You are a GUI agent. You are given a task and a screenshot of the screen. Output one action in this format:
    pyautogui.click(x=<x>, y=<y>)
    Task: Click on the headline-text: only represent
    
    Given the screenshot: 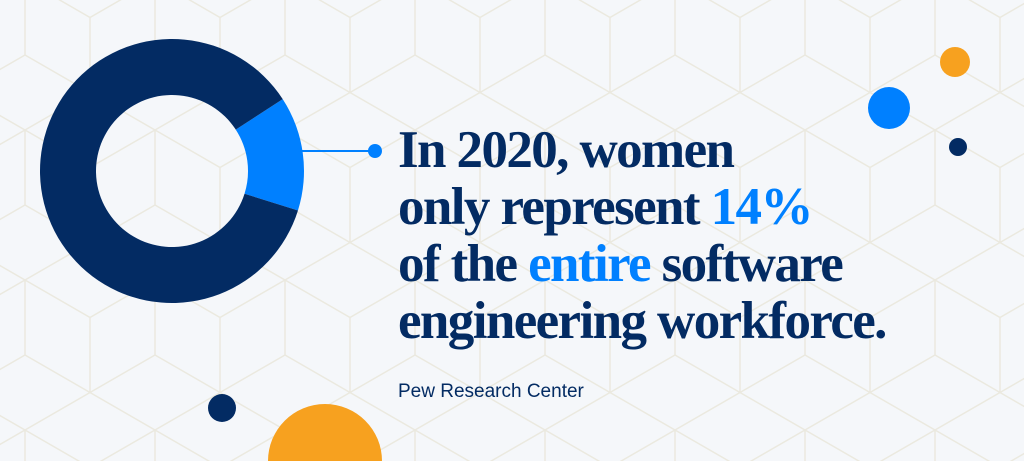 What is the action you would take?
    pyautogui.click(x=554, y=207)
    